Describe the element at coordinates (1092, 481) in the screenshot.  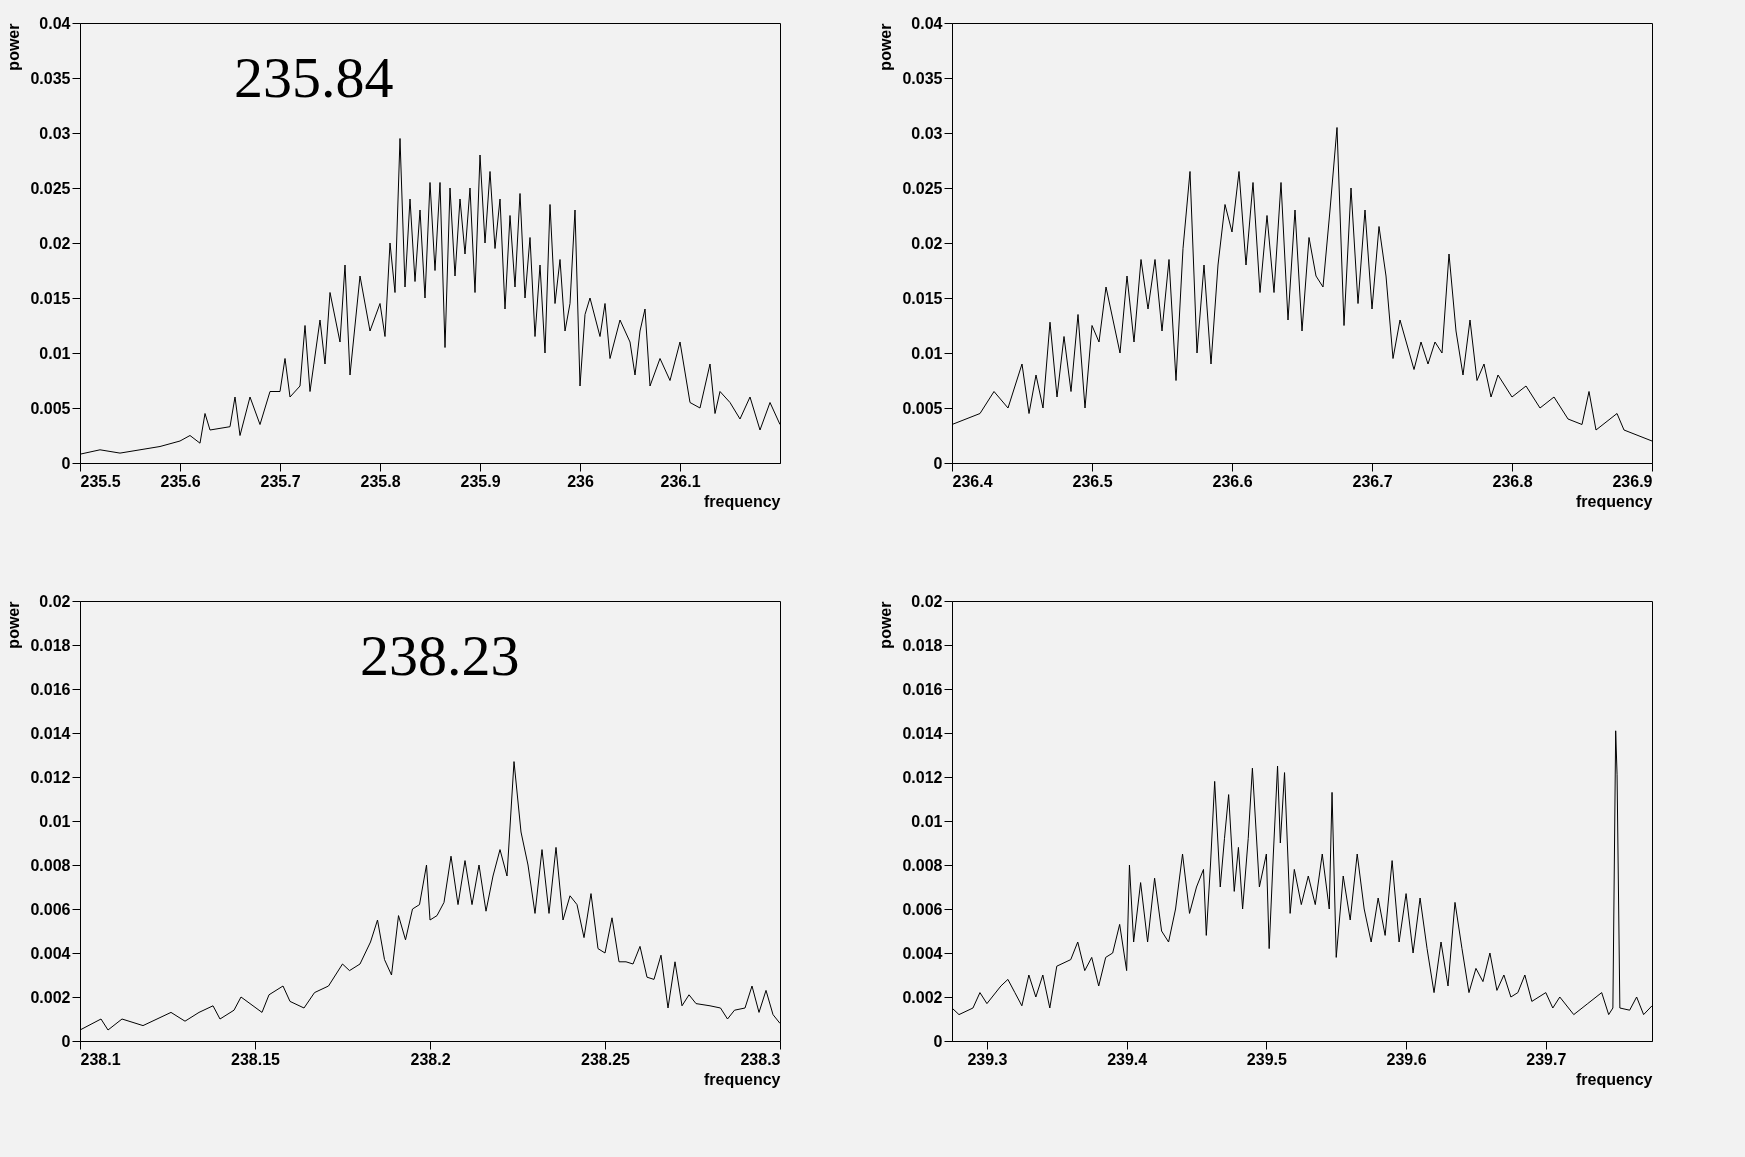
I see `x-tick-label: 236.5` at that location.